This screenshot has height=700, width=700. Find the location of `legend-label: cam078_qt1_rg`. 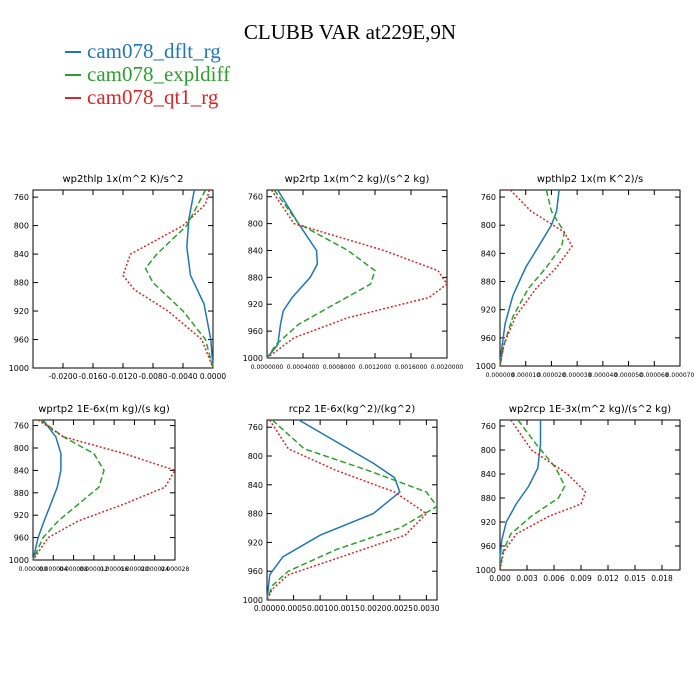

legend-label: cam078_qt1_rg is located at coordinates (153, 97).